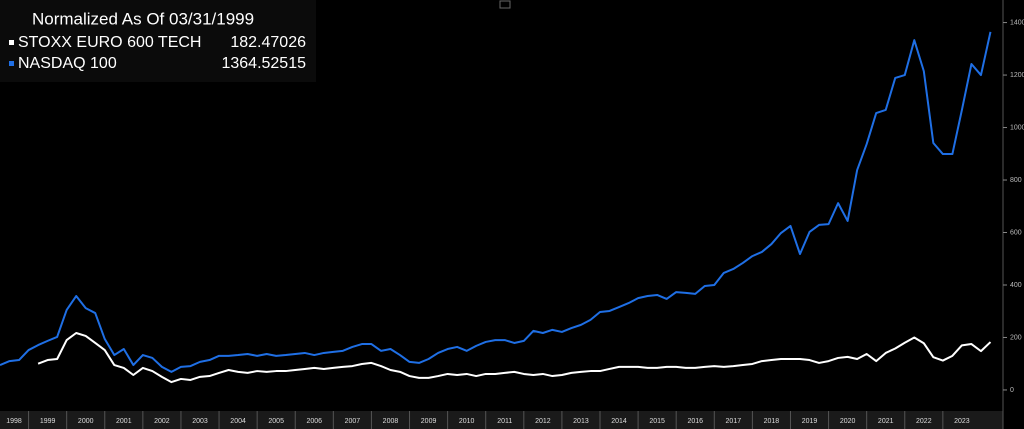  I want to click on chart-title: Normalized As Of 03/31/1999, so click(143, 18).